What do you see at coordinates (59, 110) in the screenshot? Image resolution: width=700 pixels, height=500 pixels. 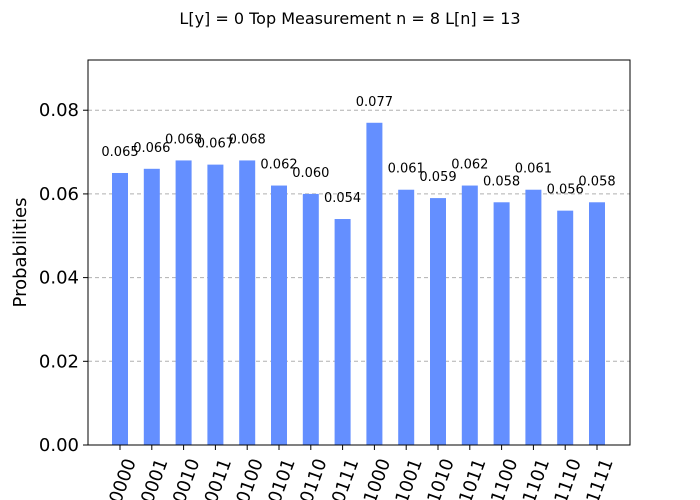 I see `y-tick-label: 0.08` at bounding box center [59, 110].